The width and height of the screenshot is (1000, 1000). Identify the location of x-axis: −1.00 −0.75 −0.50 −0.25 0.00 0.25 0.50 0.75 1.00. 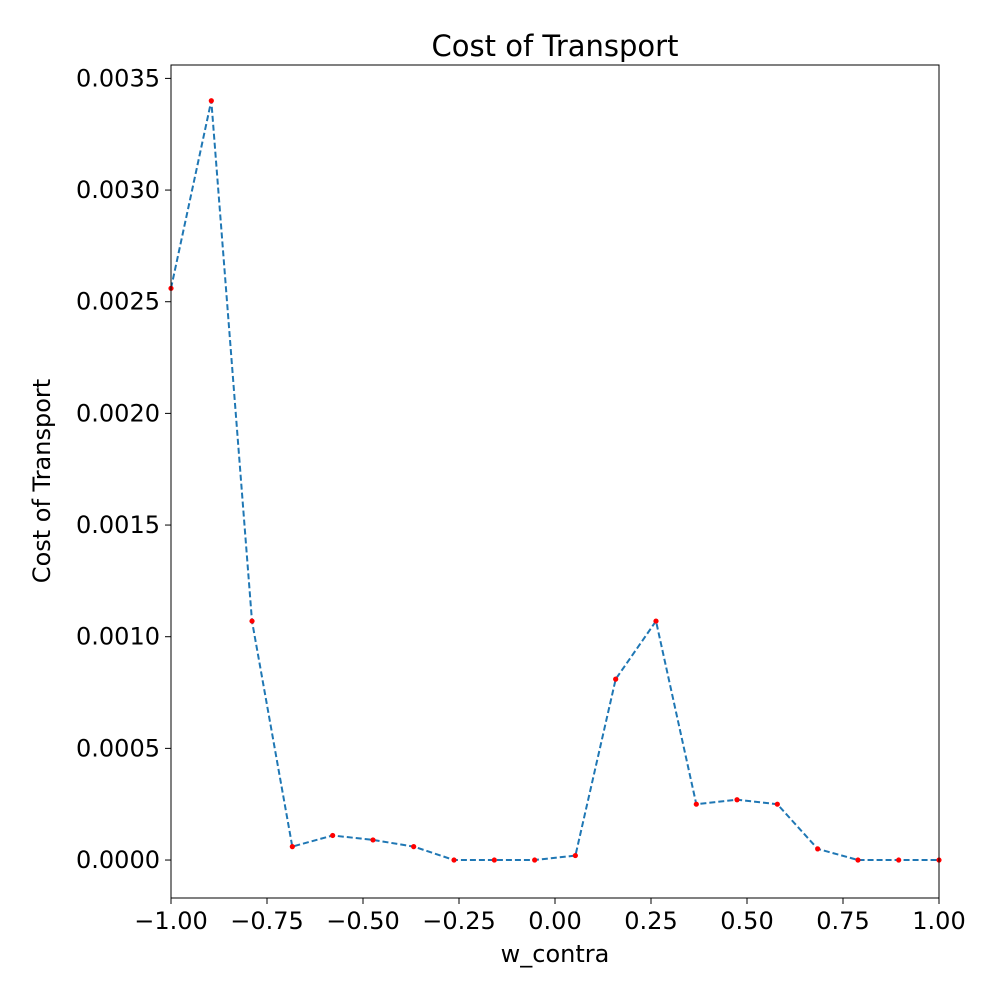
(550, 916).